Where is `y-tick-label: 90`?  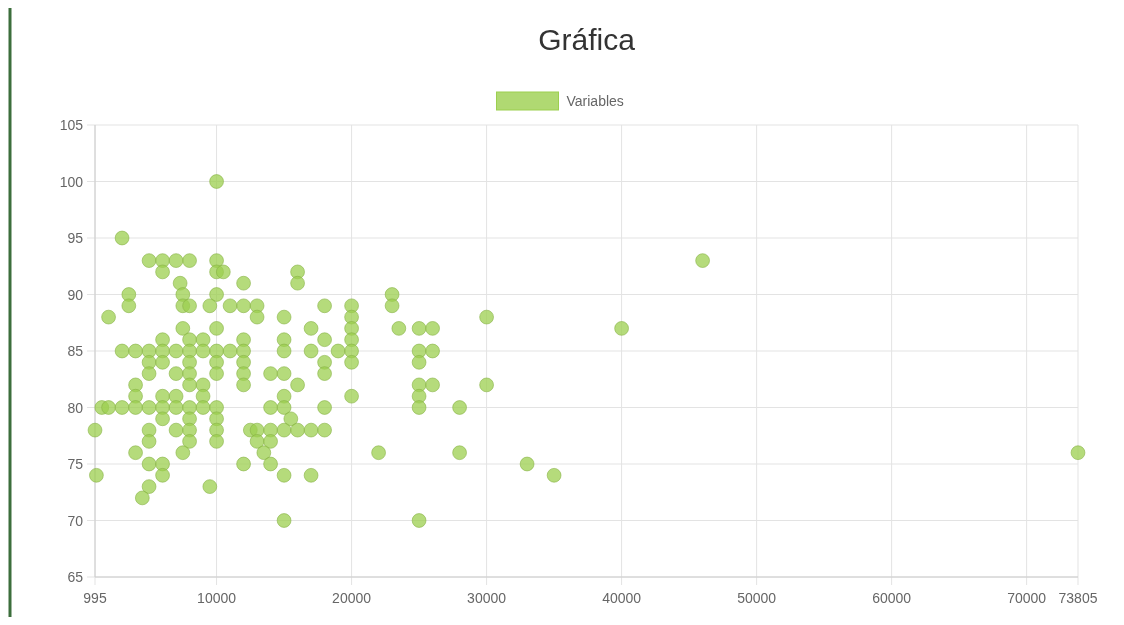 y-tick-label: 90 is located at coordinates (75, 294).